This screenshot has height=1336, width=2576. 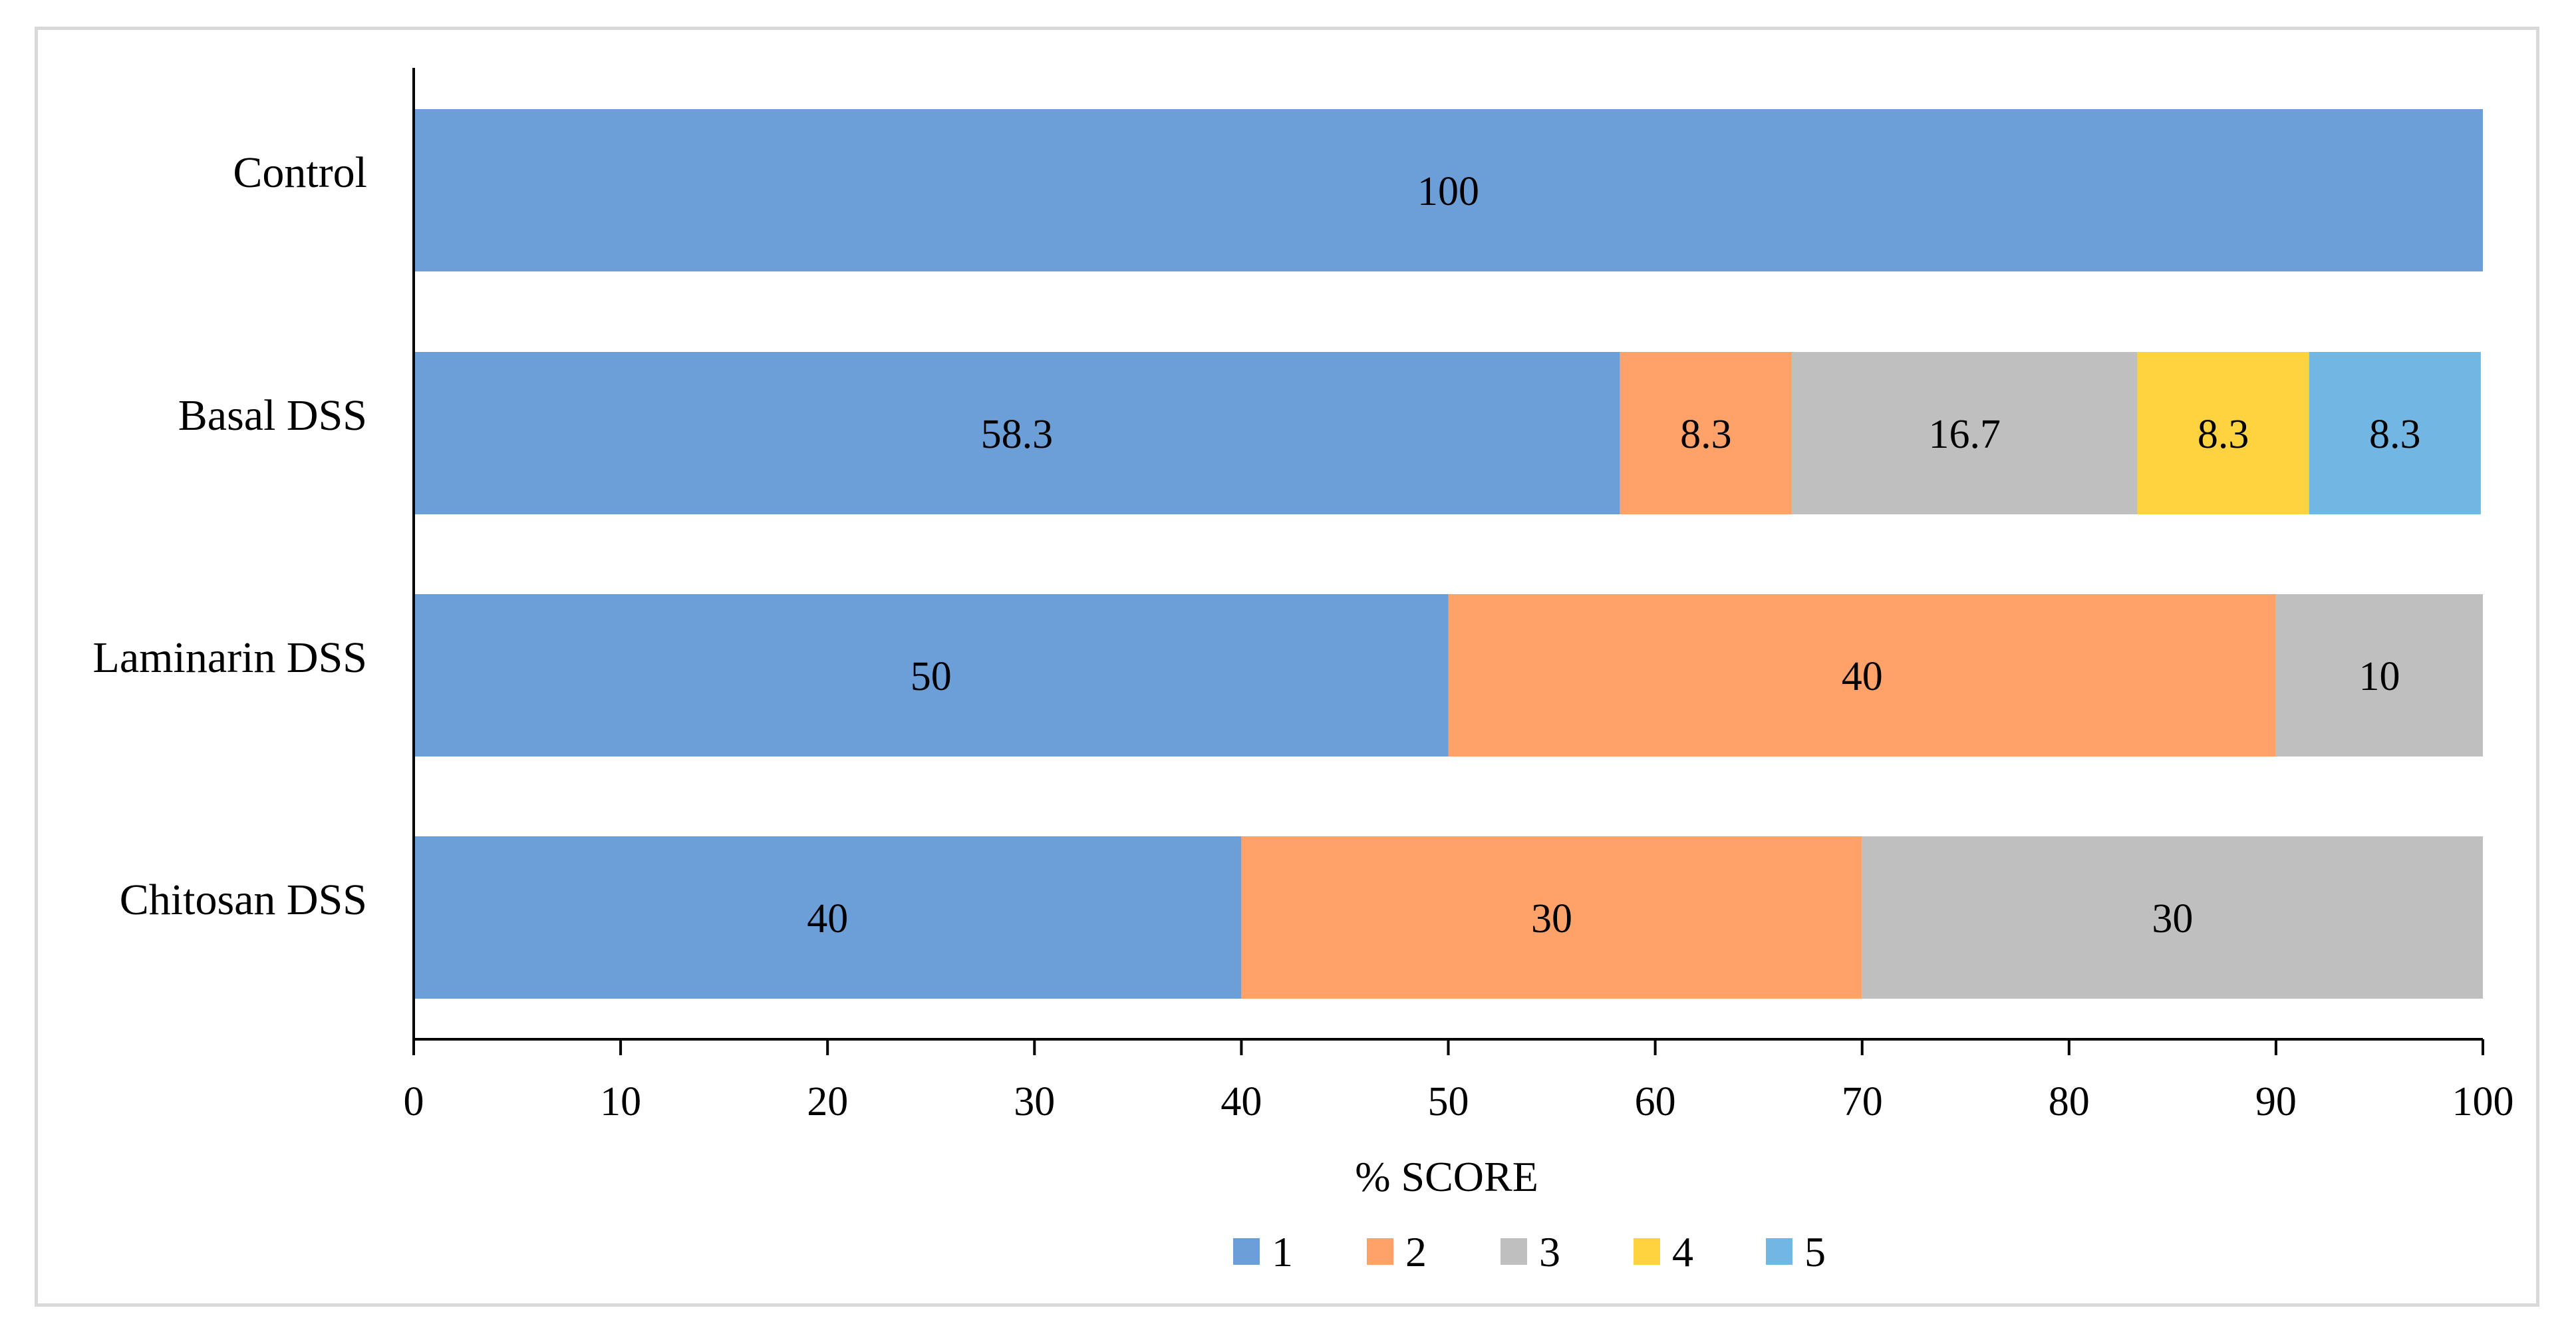 What do you see at coordinates (1446, 1176) in the screenshot?
I see `x-axis-title: % SCORE` at bounding box center [1446, 1176].